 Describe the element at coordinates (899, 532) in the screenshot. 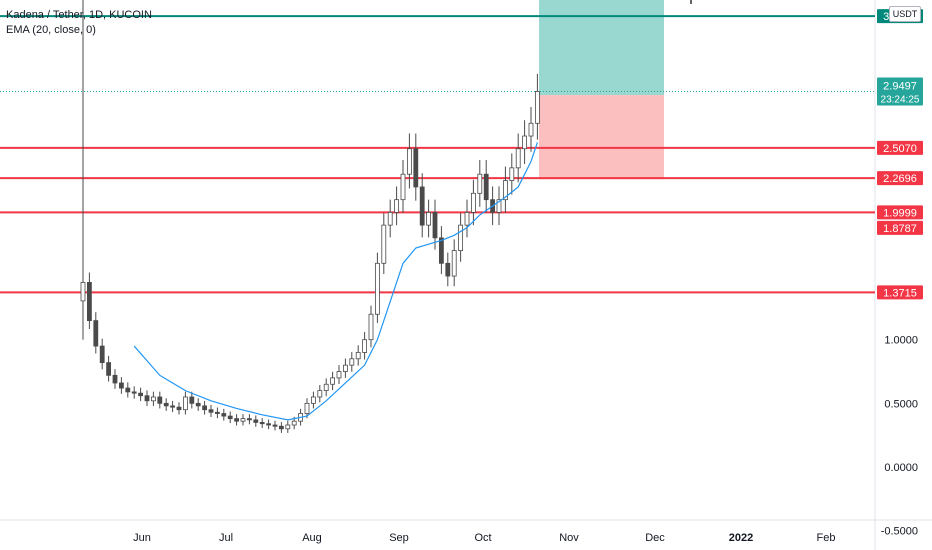

I see `y-tick-label: -0.5000` at that location.